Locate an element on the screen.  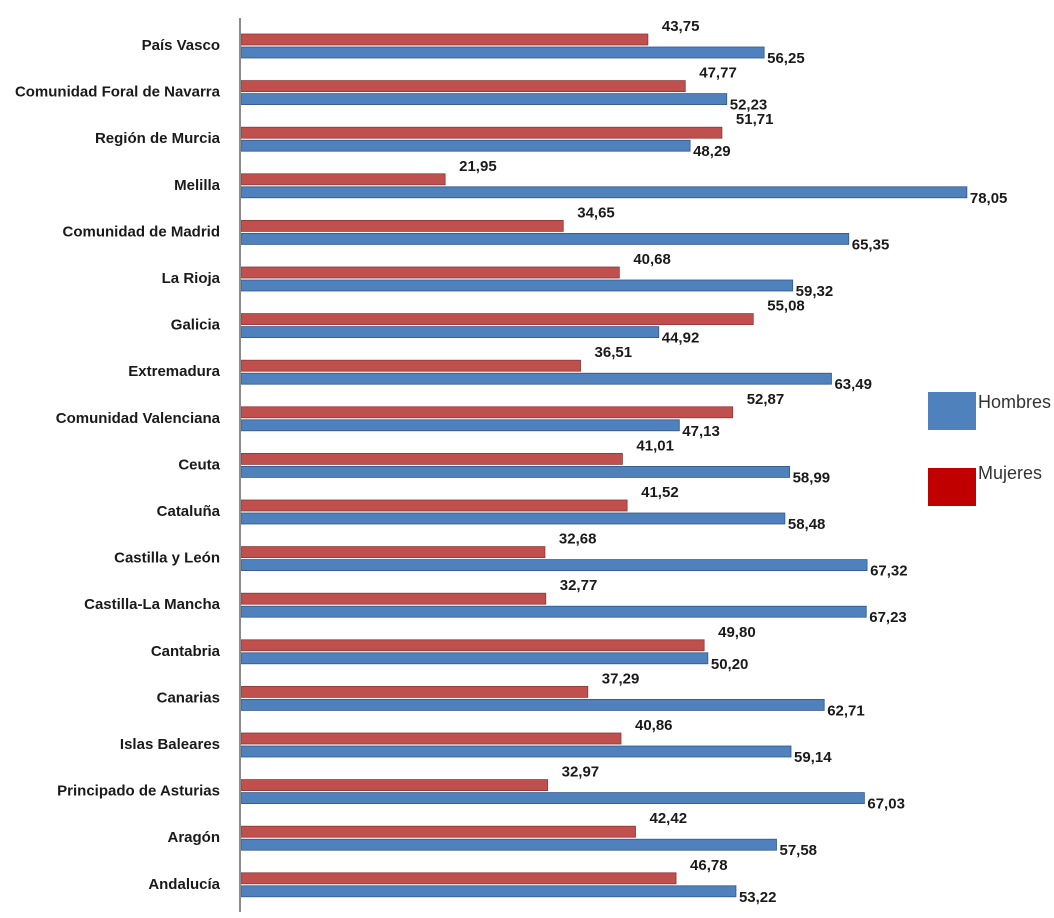
category-label-galicia: Galicia is located at coordinates (196, 325).